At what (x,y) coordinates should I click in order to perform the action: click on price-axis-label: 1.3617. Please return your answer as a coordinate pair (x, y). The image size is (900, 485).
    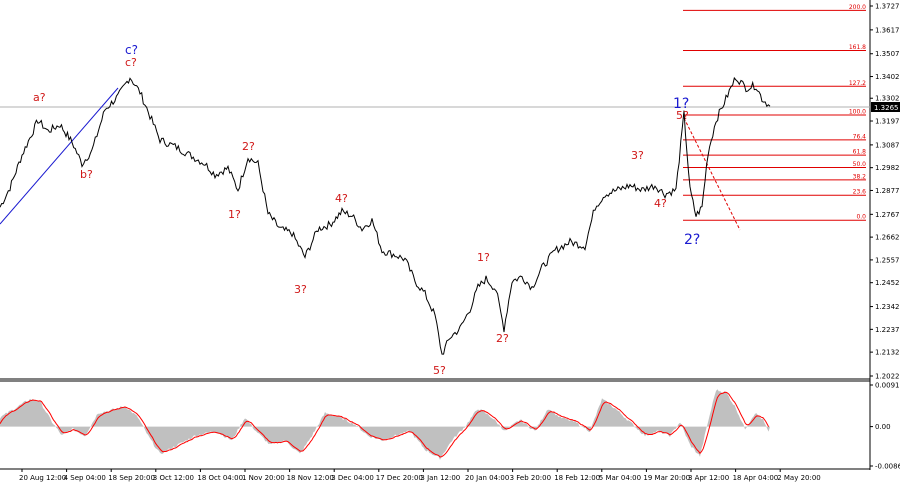
    Looking at the image, I should click on (887, 30).